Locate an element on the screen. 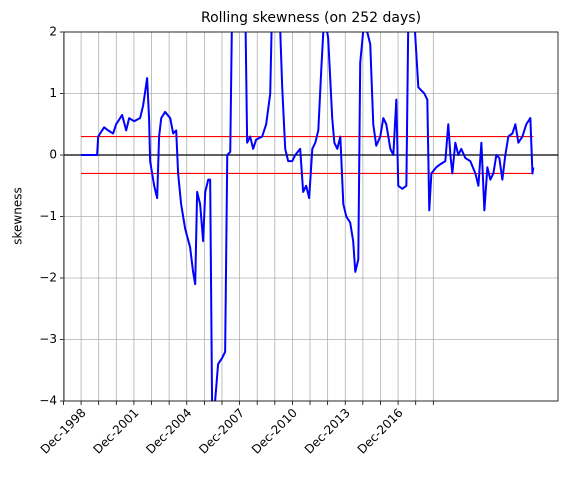 The image size is (565, 479). y-tick-label: 1 is located at coordinates (53, 93).